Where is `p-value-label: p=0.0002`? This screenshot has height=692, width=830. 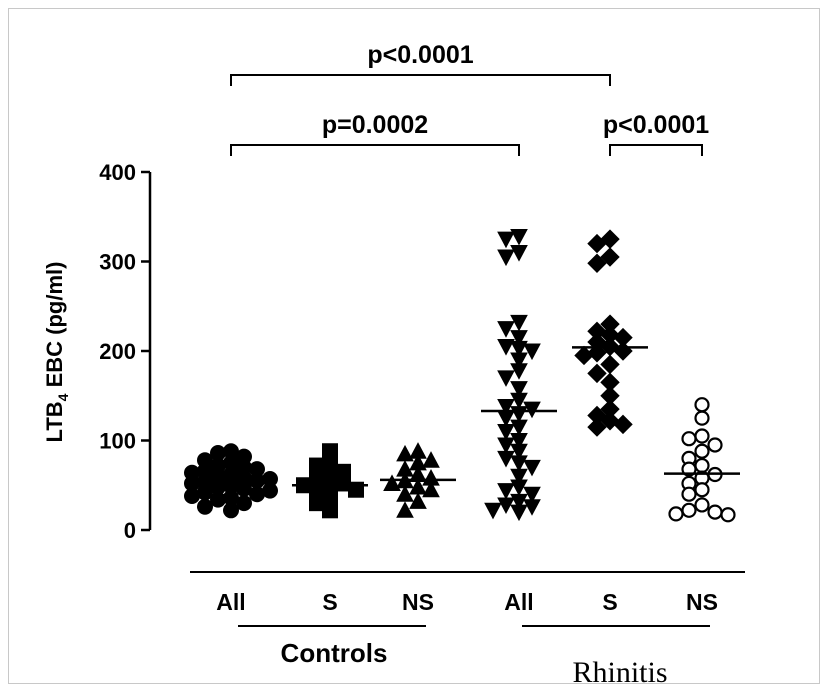
p-value-label: p=0.0002 is located at coordinates (375, 125).